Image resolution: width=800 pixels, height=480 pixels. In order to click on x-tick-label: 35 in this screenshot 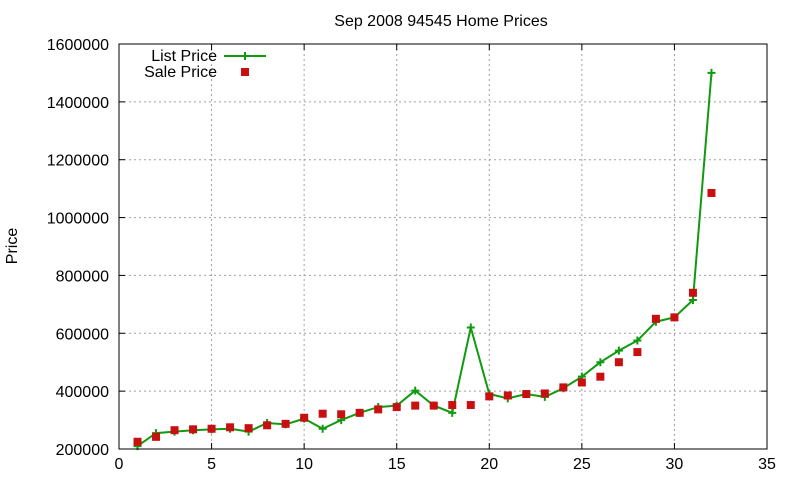, I will do `click(767, 464)`.